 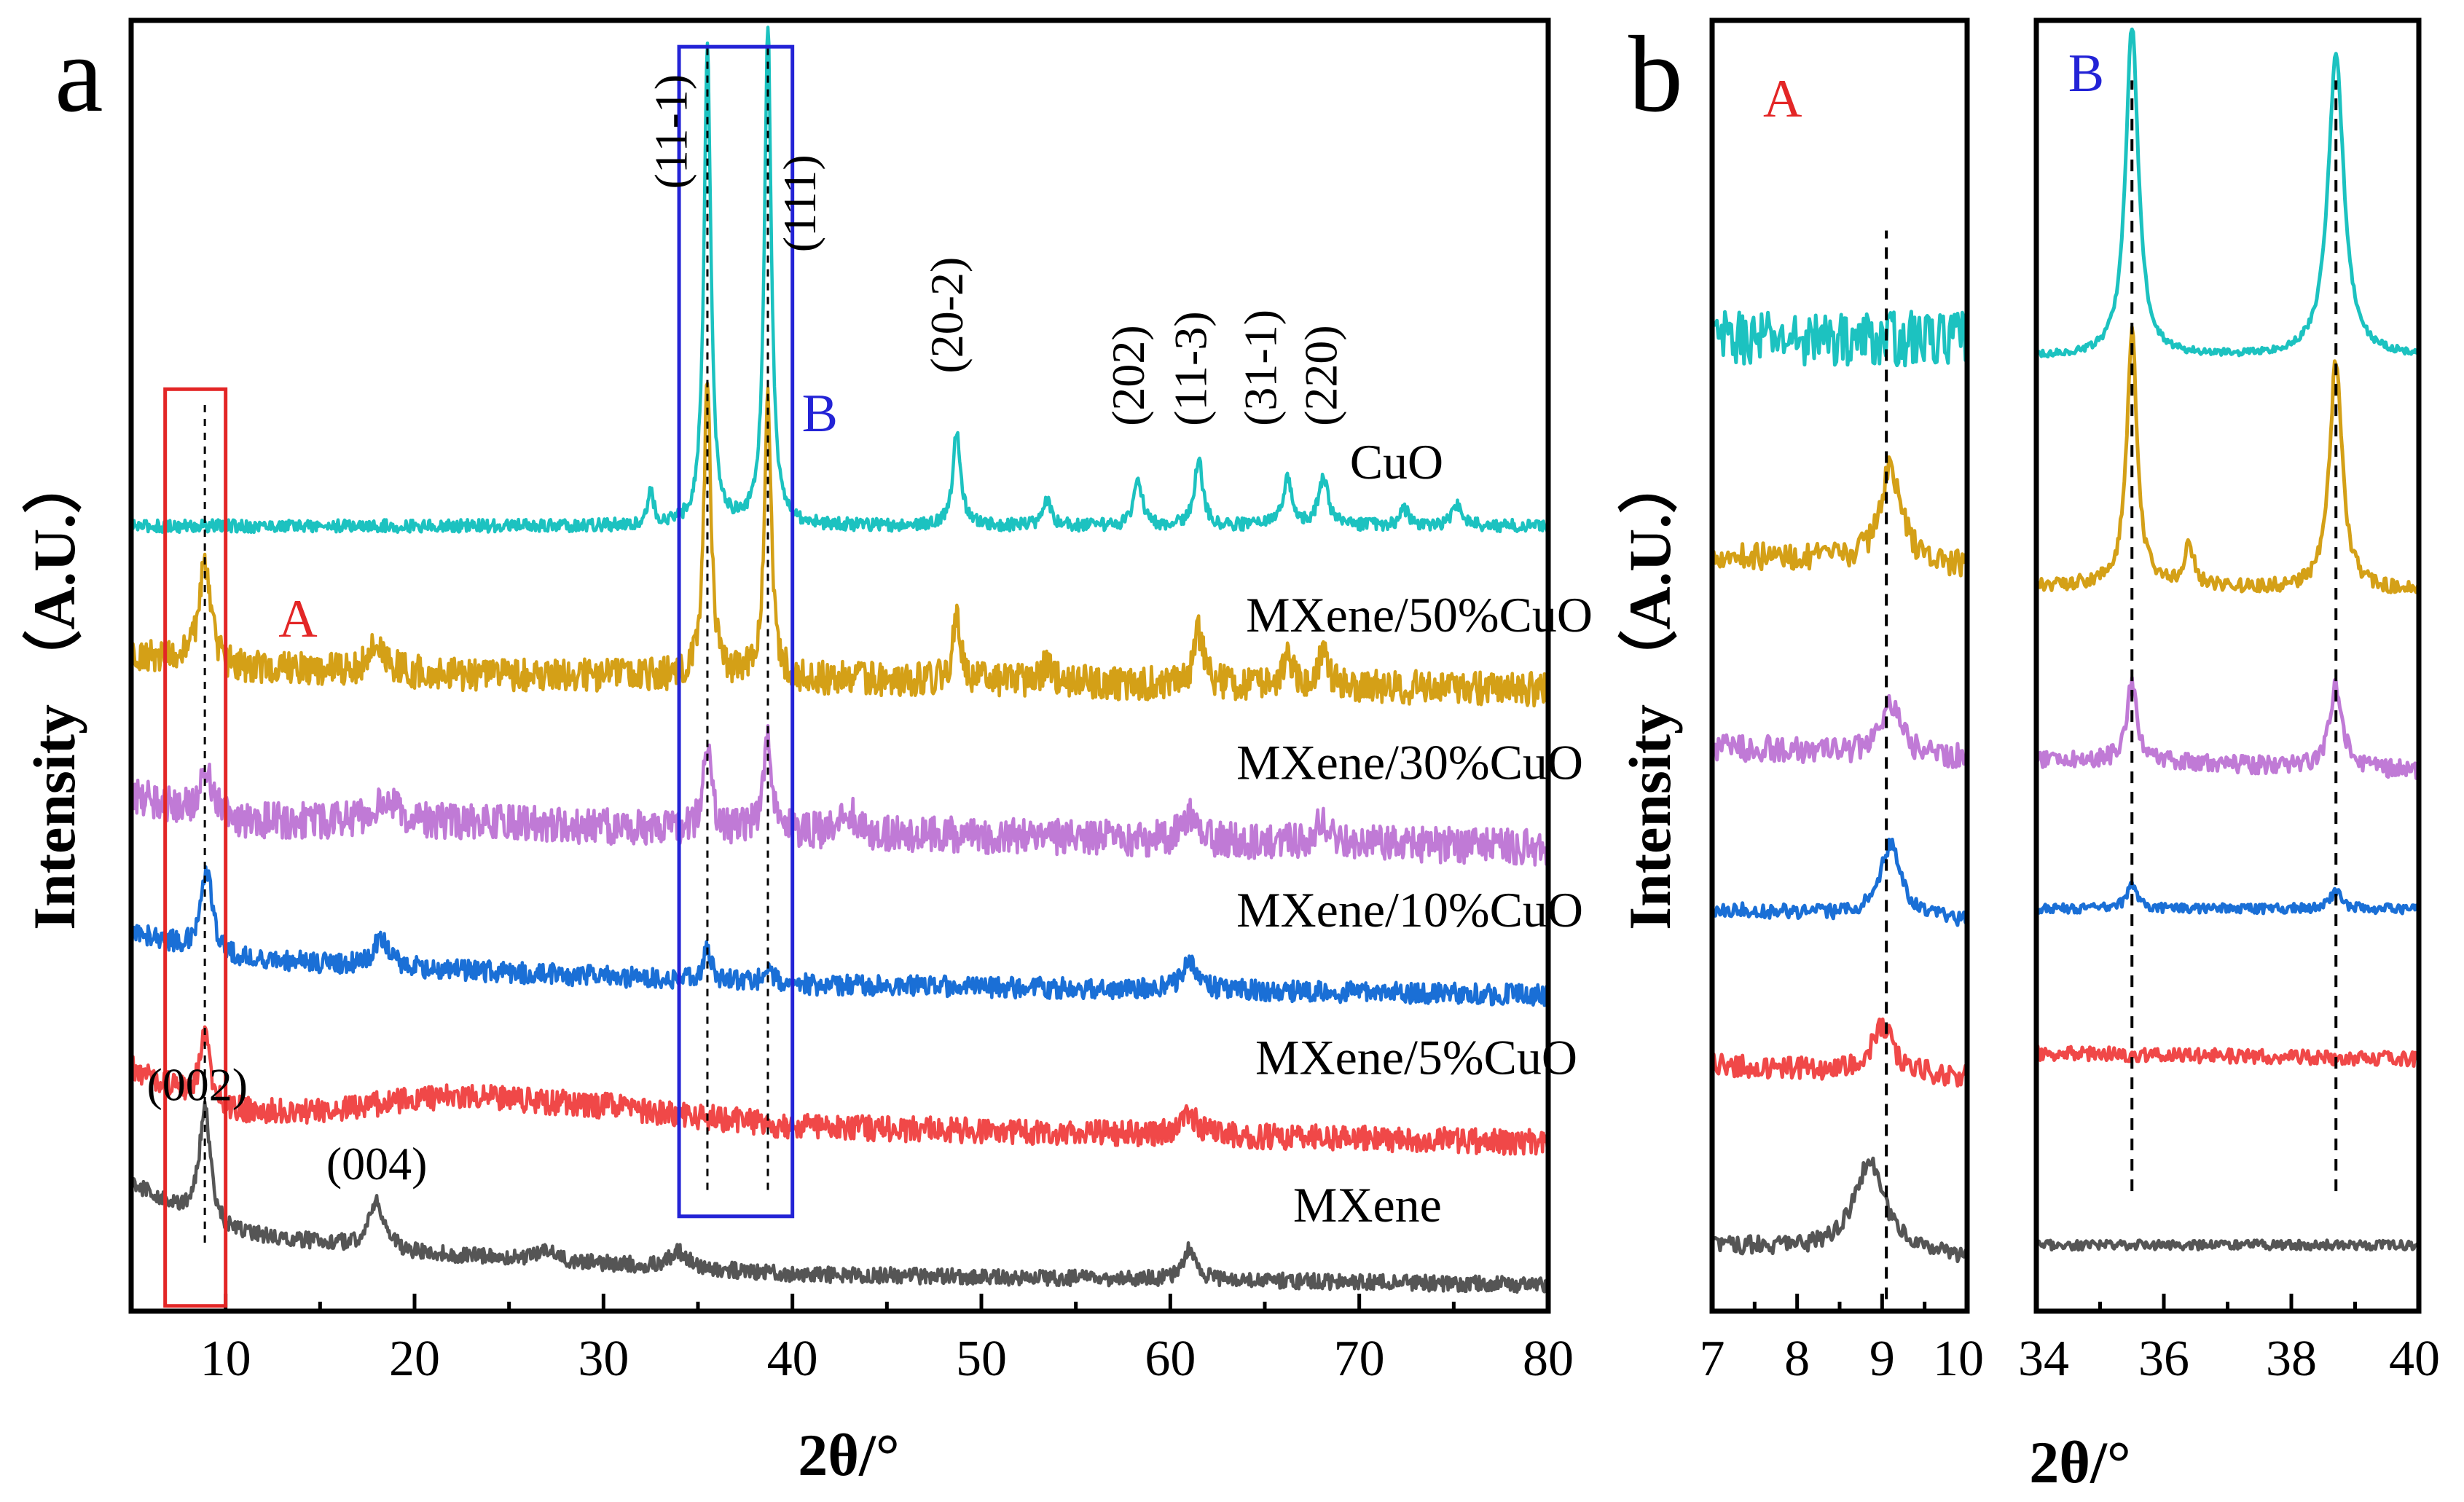 I want to click on panel-a-ylabel: Intensity （A.U.）, so click(x=54, y=692).